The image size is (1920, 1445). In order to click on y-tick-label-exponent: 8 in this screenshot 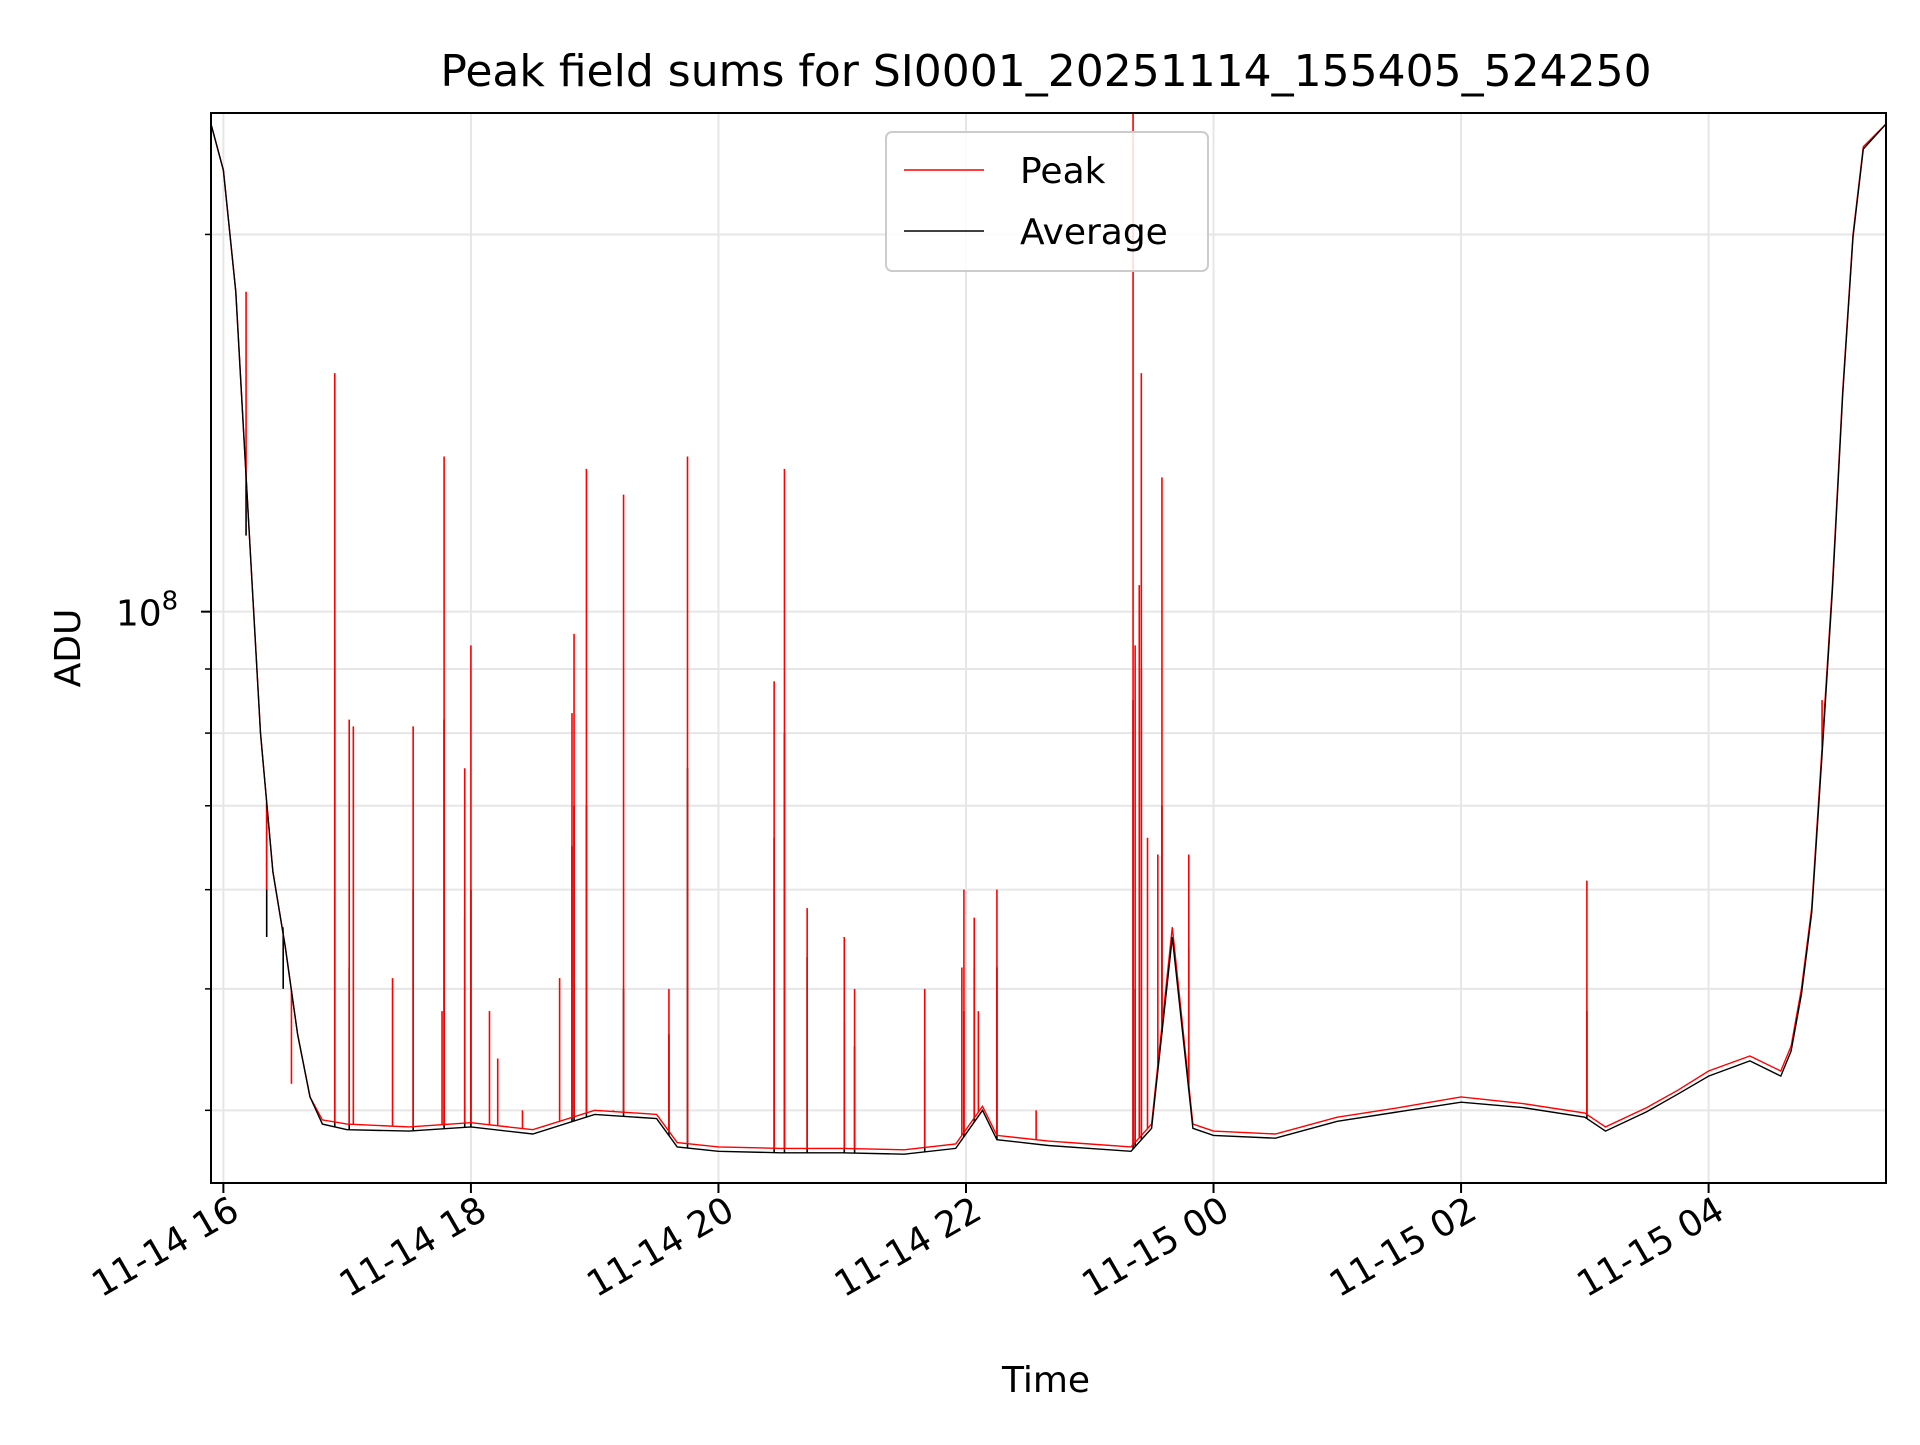, I will do `click(170, 602)`.